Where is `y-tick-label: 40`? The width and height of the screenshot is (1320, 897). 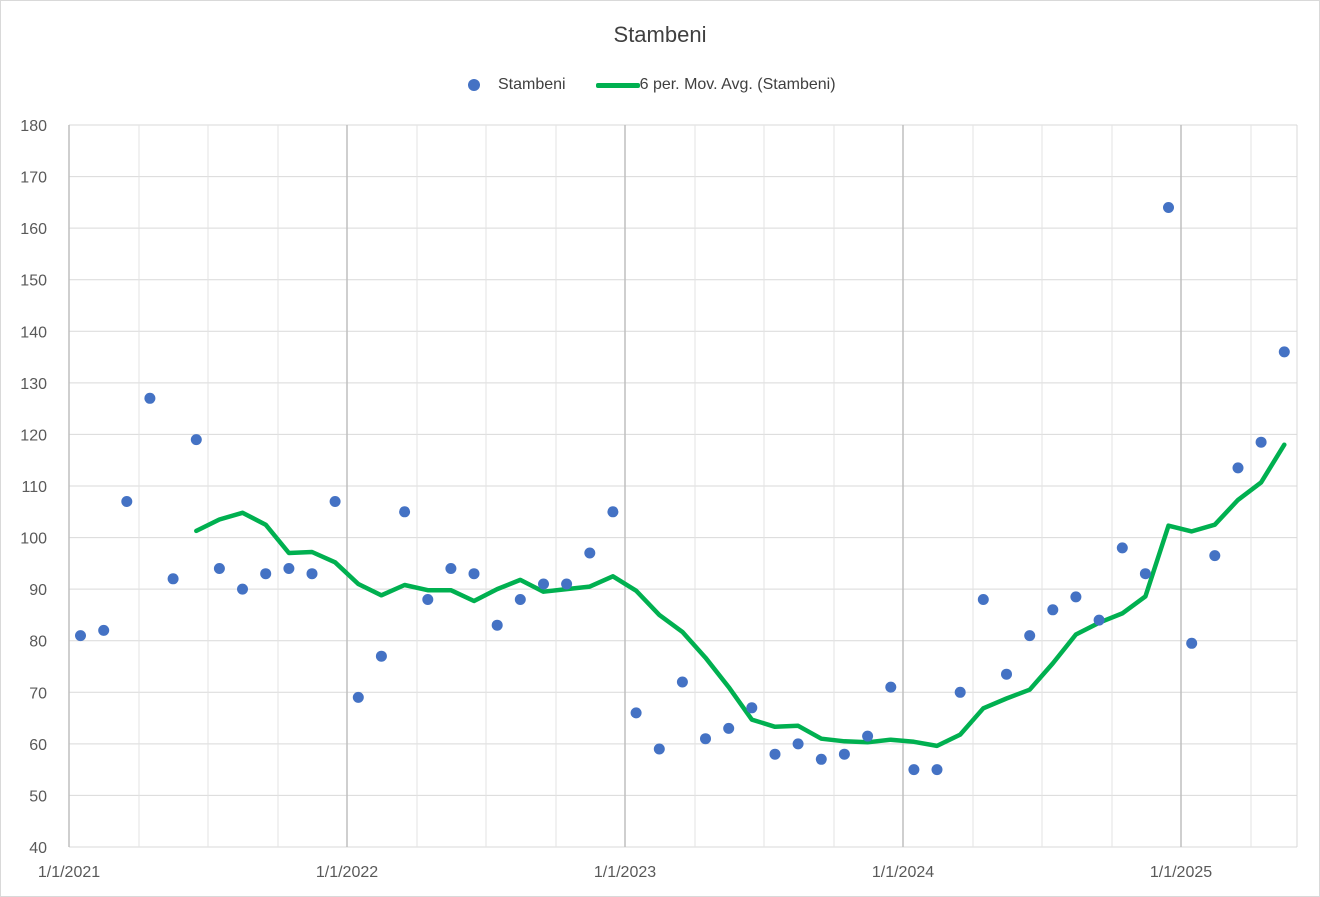 y-tick-label: 40 is located at coordinates (38, 848).